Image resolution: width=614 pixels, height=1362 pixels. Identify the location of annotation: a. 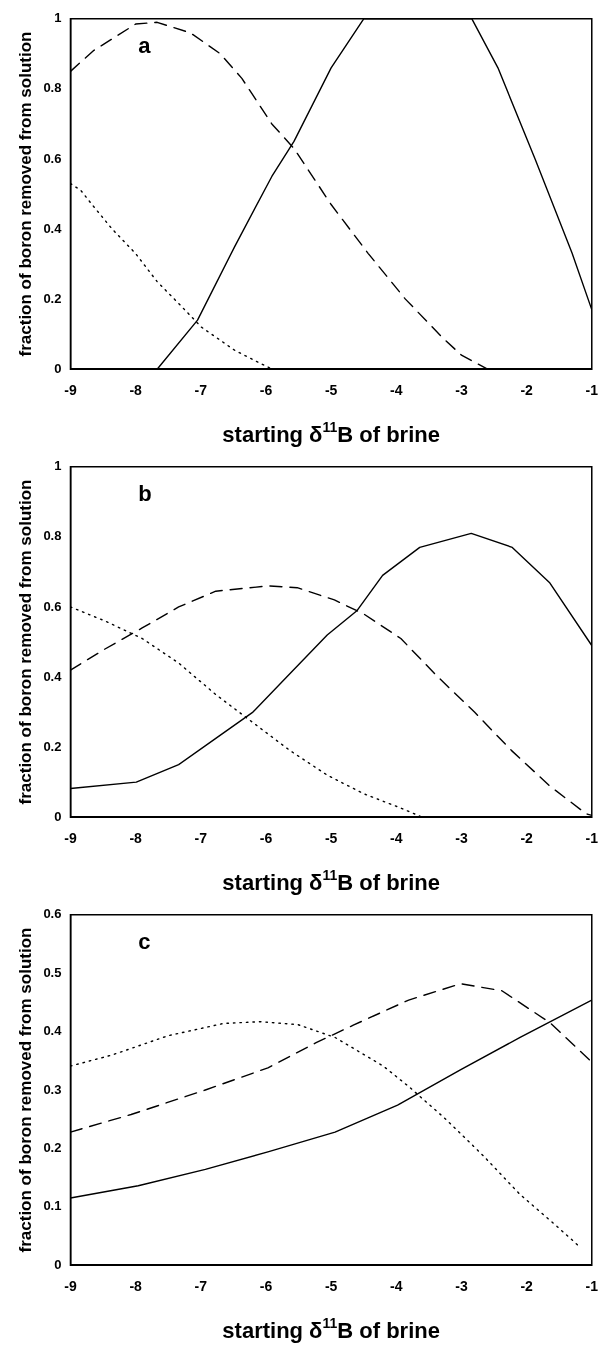
(145, 45).